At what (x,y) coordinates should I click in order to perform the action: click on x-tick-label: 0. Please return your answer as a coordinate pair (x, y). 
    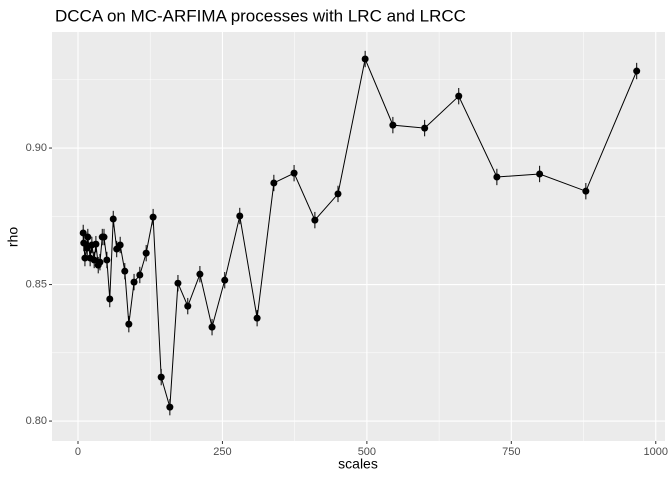
    Looking at the image, I should click on (78, 452).